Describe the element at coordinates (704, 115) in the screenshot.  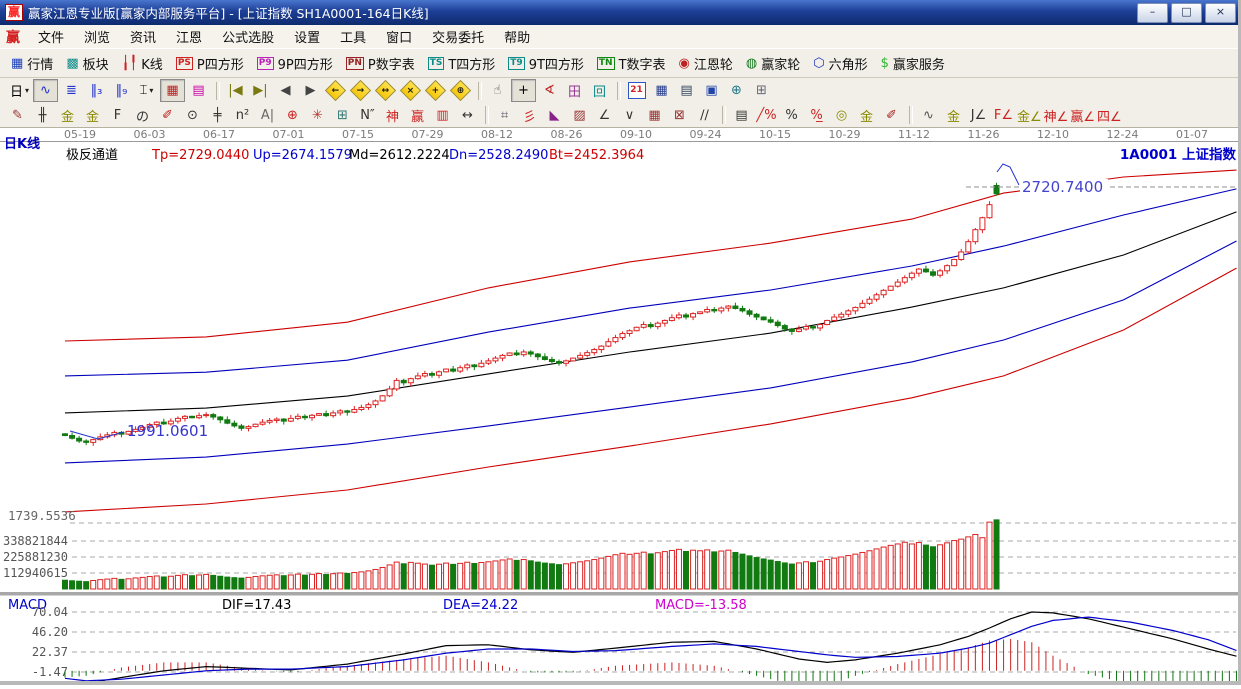
I see `slant-lines-tool: ∕∕` at that location.